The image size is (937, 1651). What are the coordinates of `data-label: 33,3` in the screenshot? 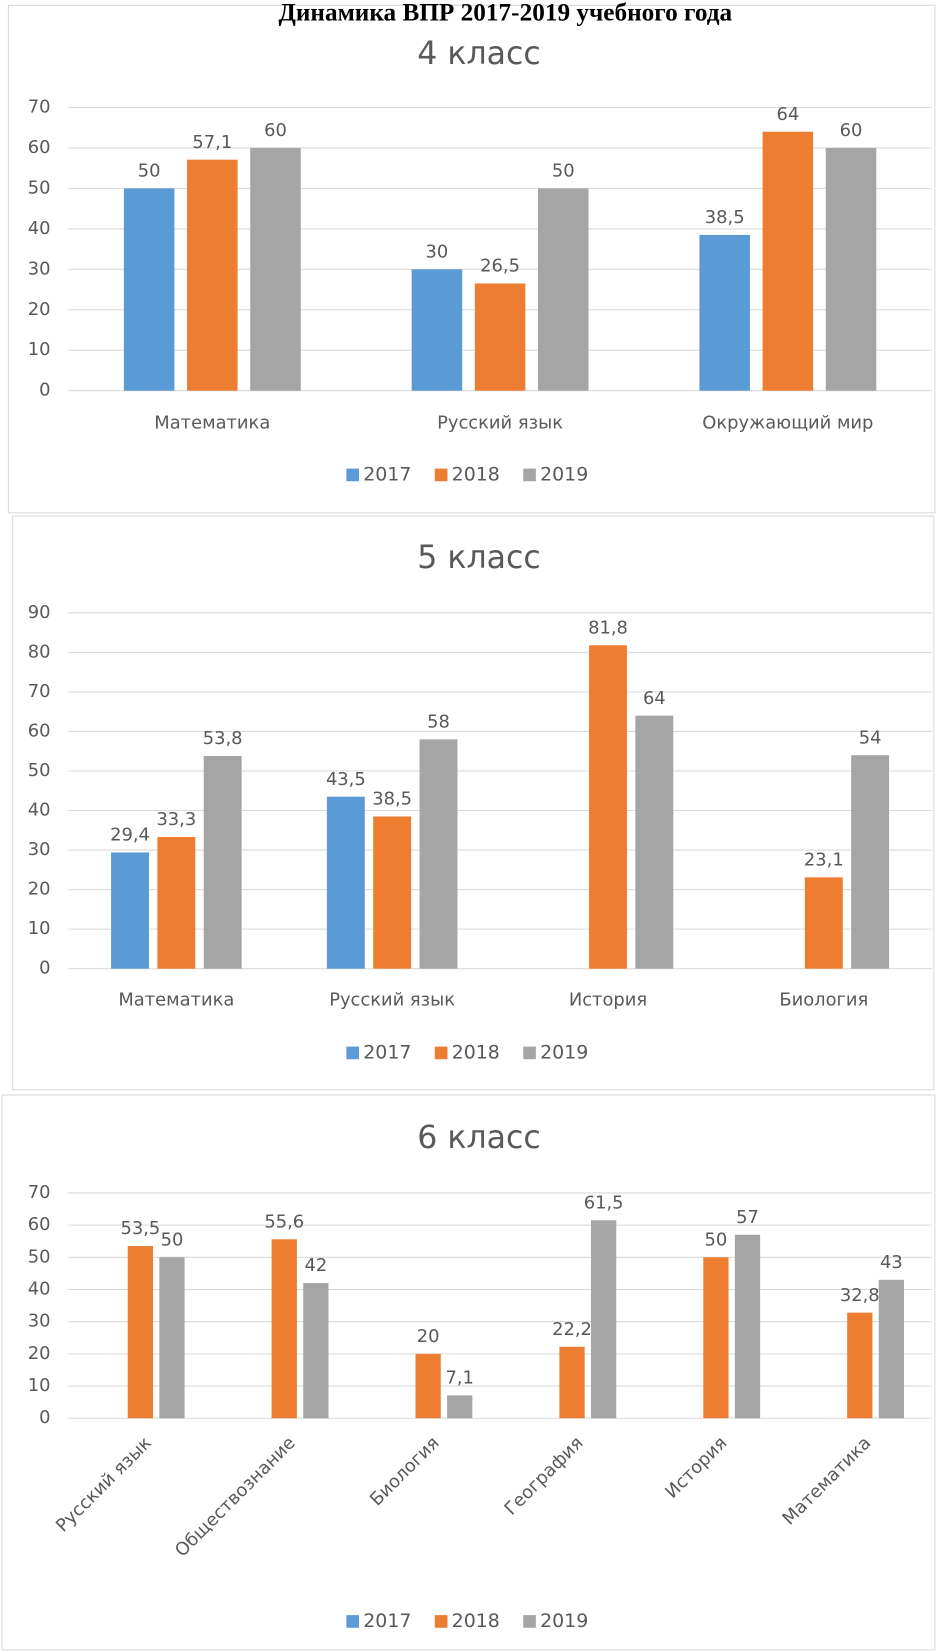 It's located at (176, 819).